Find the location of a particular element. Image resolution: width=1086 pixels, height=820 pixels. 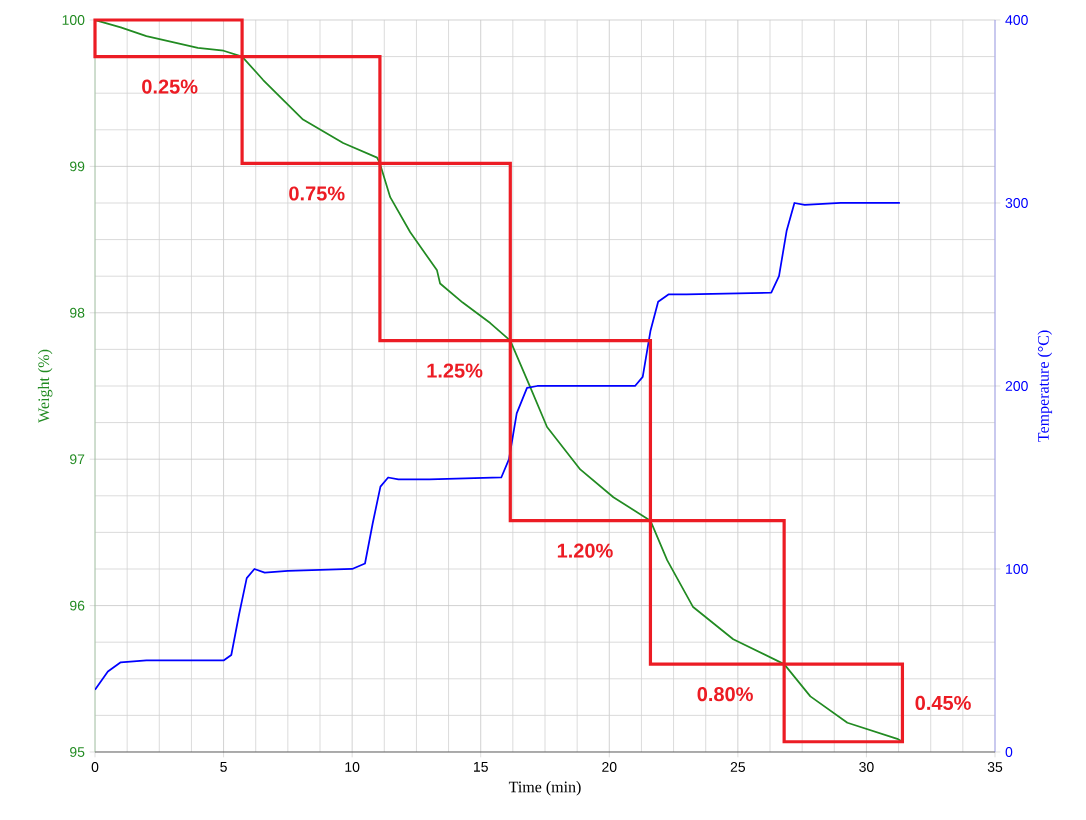

y2-tick-label: 300 is located at coordinates (1016, 203).